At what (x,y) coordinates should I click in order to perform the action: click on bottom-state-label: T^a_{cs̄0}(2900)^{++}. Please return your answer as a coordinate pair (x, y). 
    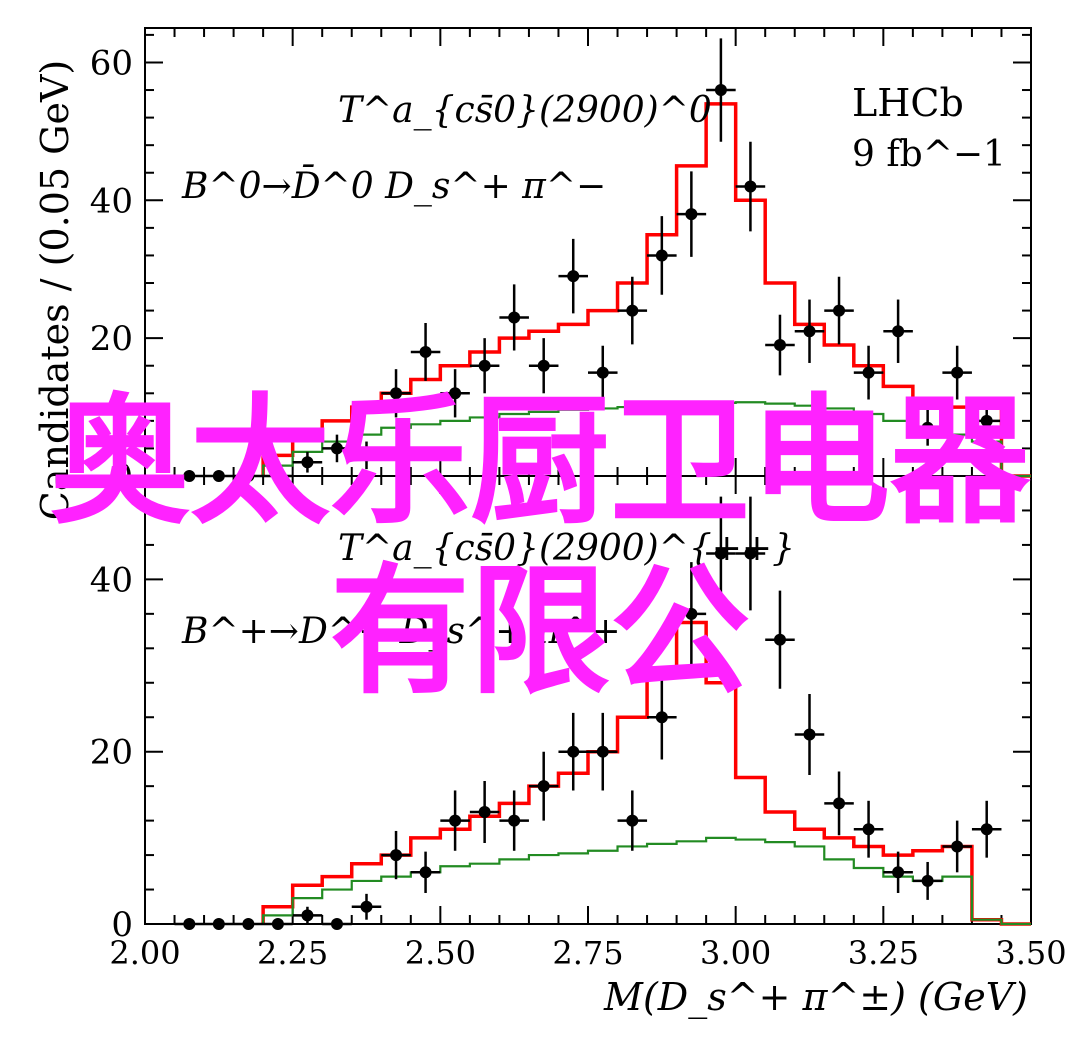
    Looking at the image, I should click on (566, 548).